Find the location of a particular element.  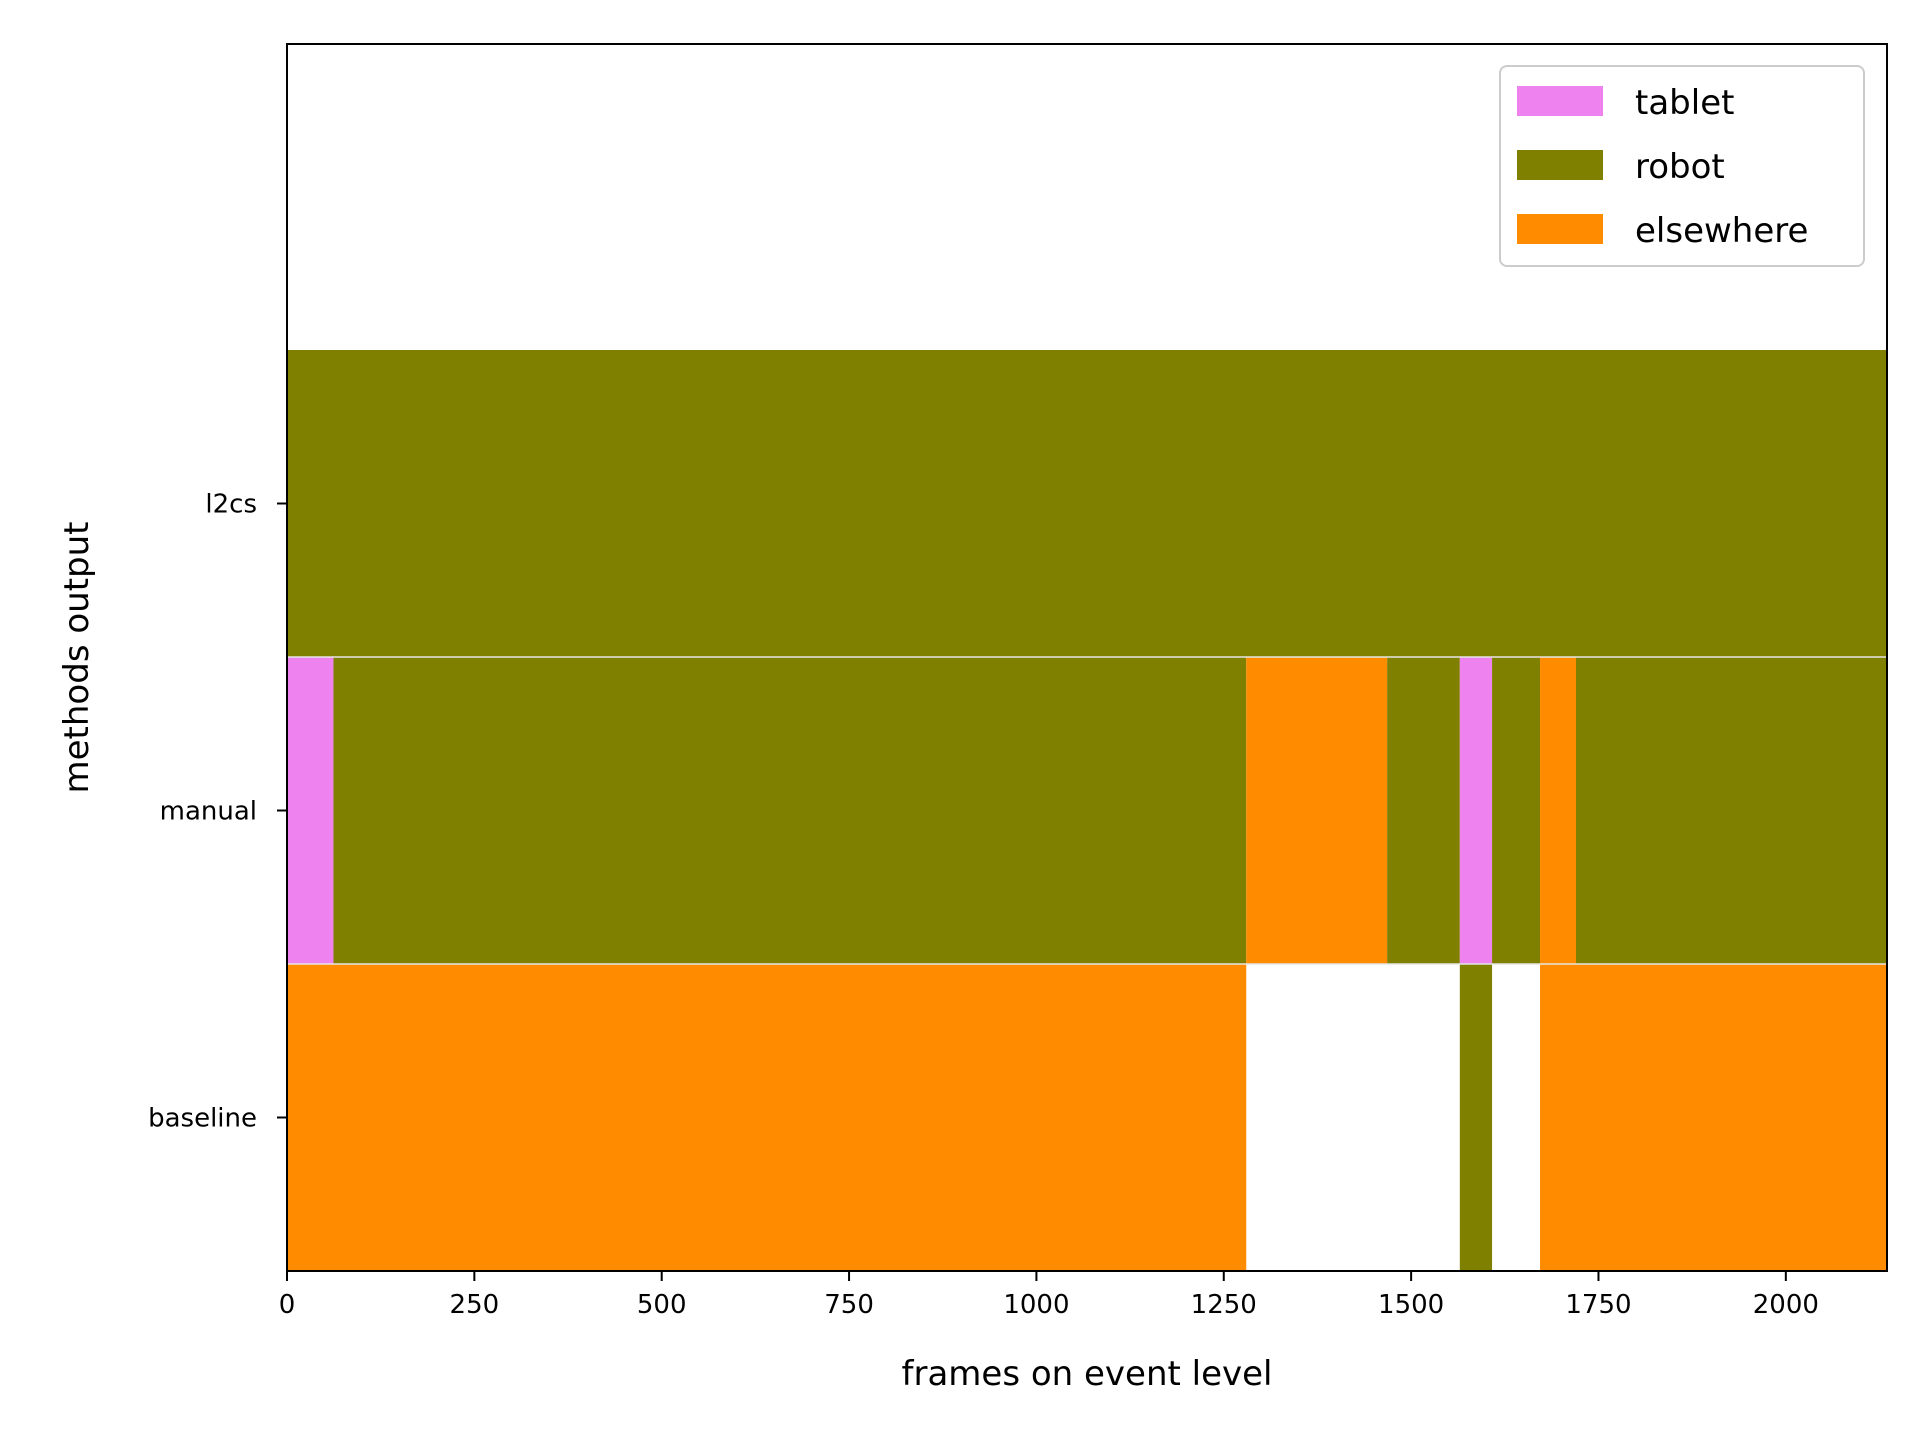

x-tick-label: 250 is located at coordinates (475, 1305).